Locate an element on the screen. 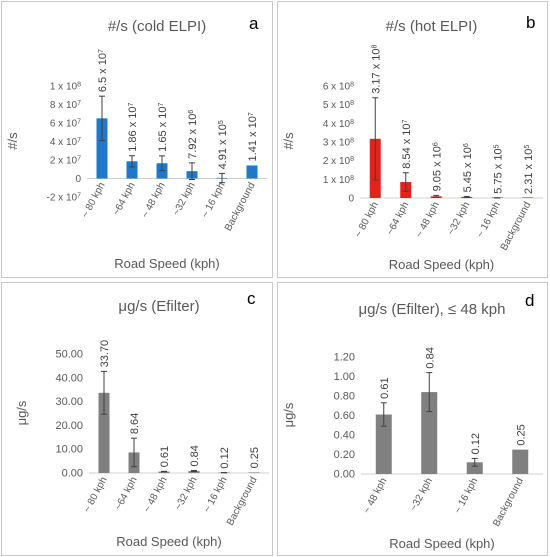  y-tick-label: 1.20 is located at coordinates (344, 358).